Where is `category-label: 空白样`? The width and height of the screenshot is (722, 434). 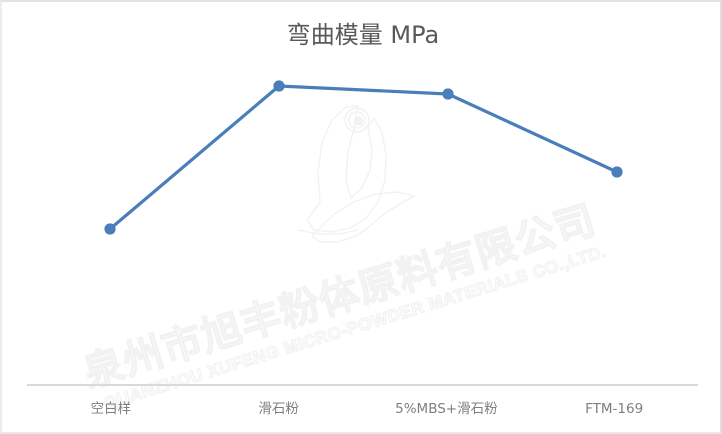
category-label: 空白样 is located at coordinates (111, 409).